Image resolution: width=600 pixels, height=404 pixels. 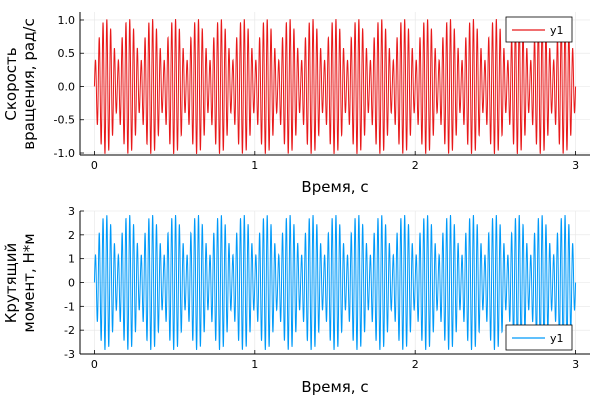 I want to click on y-tick-label: 3, so click(x=71, y=211).